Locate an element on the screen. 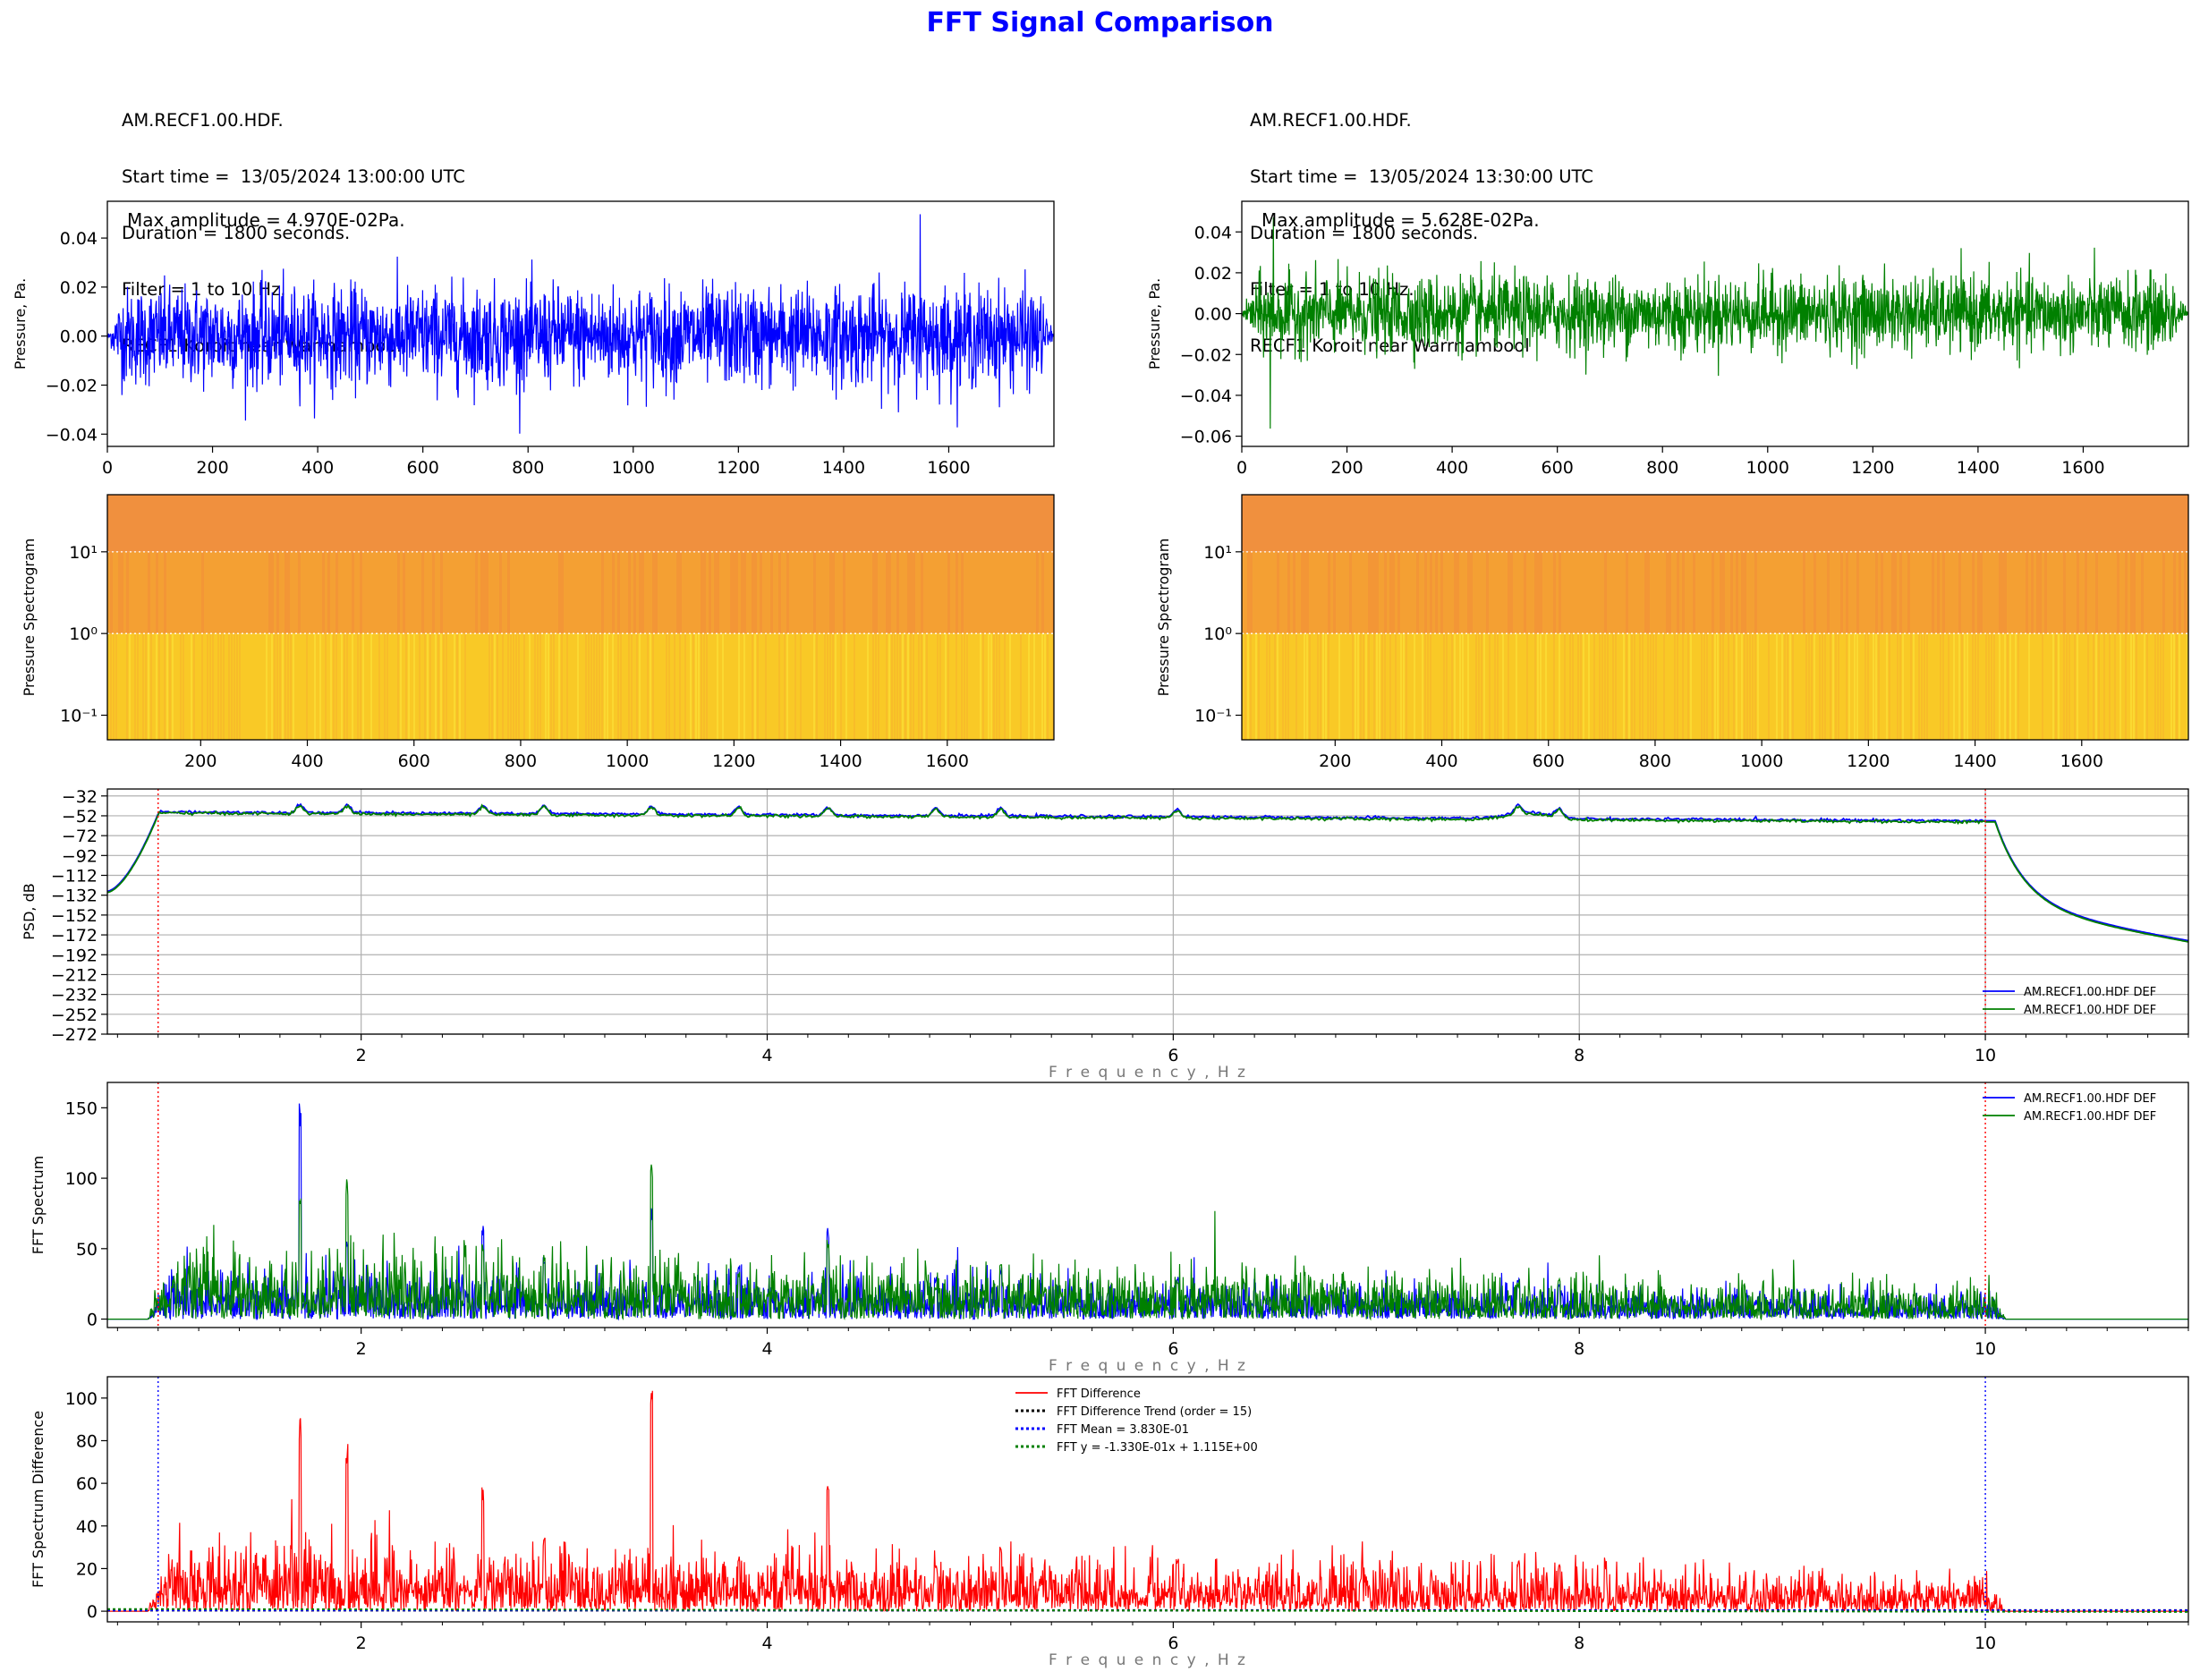 The image size is (2200, 1680). y-tick-label: −0.04 is located at coordinates (72, 435).